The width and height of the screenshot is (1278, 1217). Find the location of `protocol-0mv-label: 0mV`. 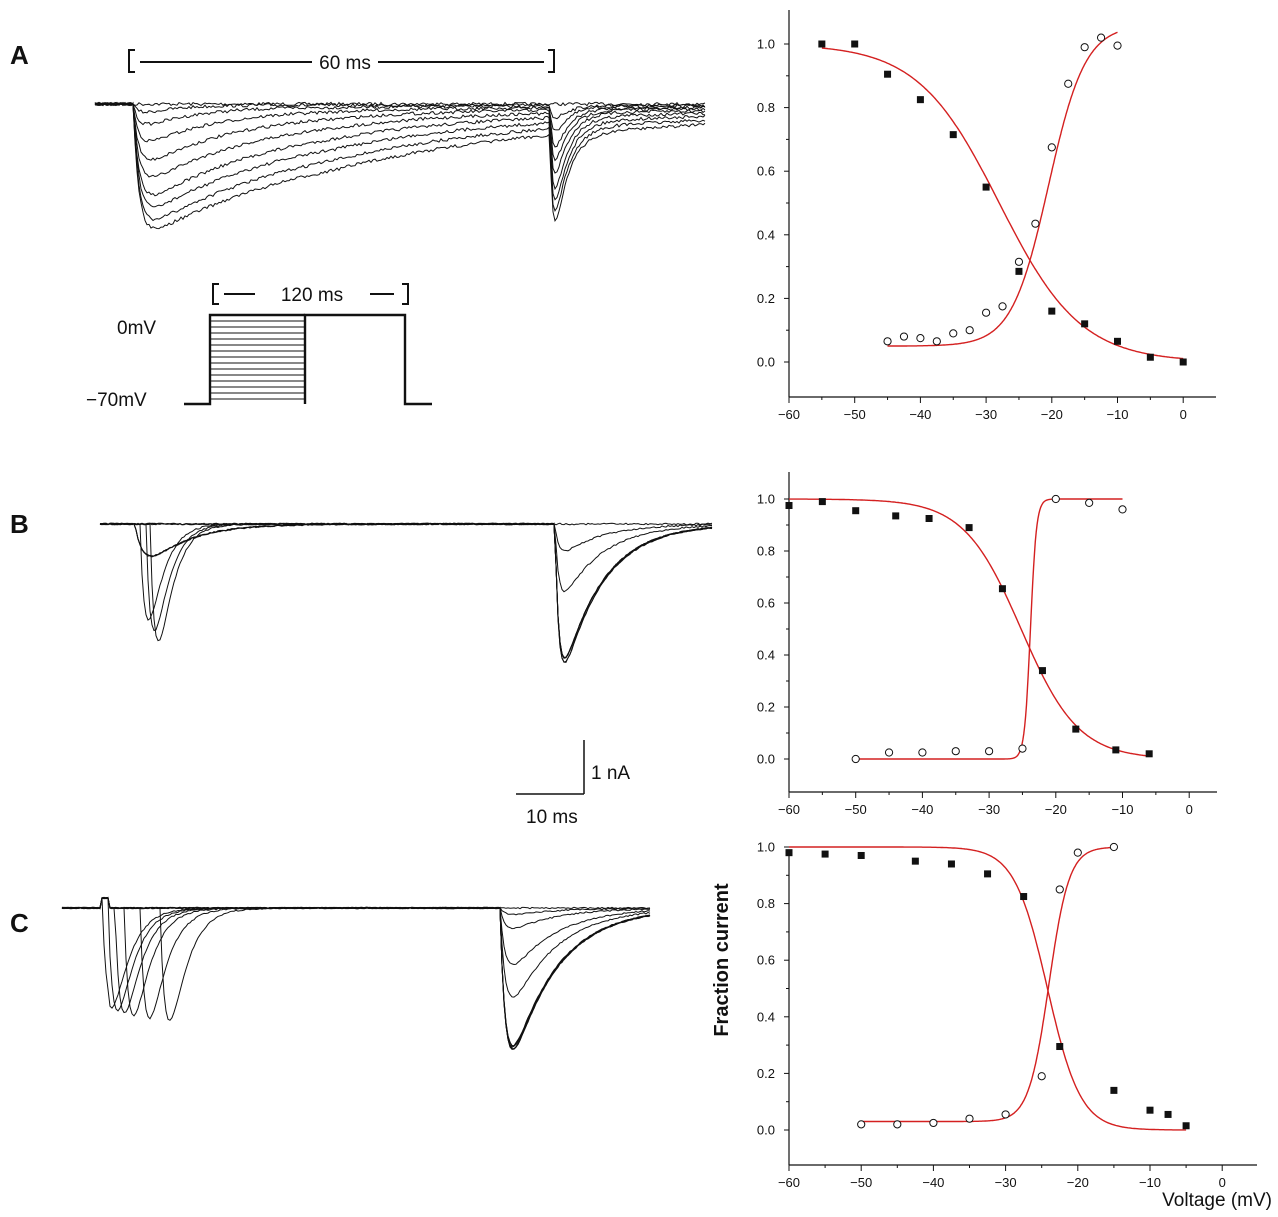

protocol-0mv-label: 0mV is located at coordinates (136, 328).